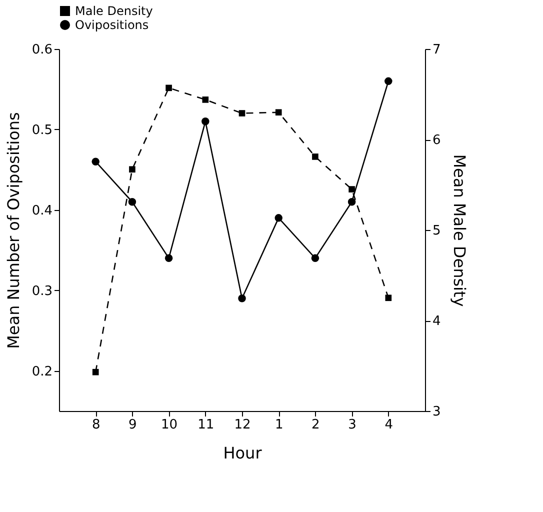 The image size is (543, 512). I want to click on y-tick-label: 0.3, so click(42, 291).